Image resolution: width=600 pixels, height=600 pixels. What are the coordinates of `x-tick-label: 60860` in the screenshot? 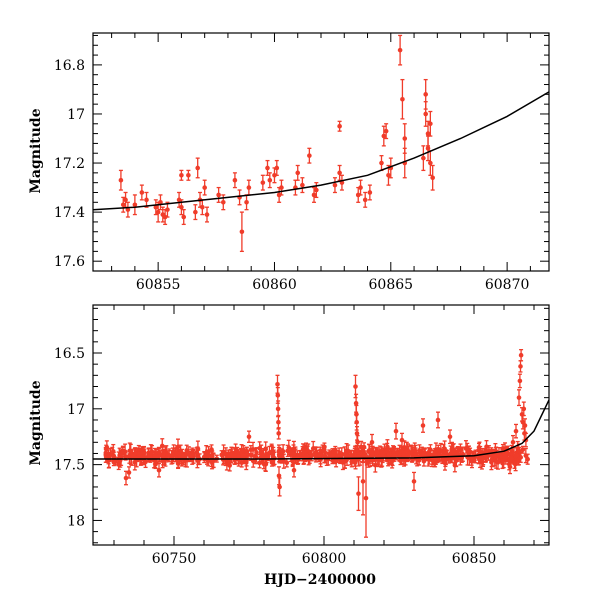 It's located at (274, 285).